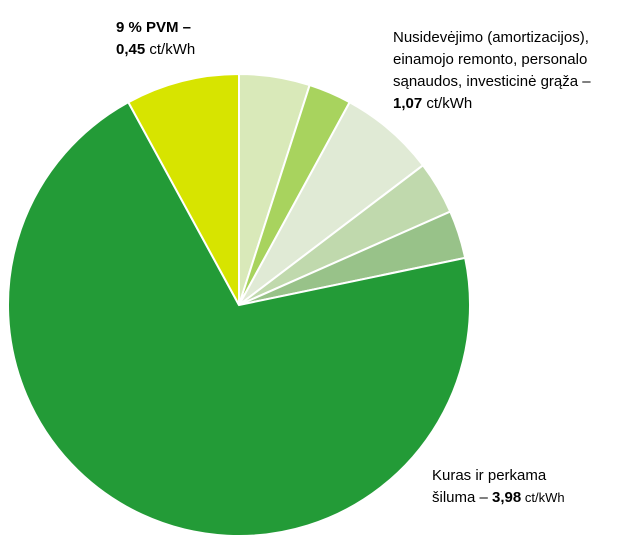 Image resolution: width=627 pixels, height=554 pixels. Describe the element at coordinates (130, 49) in the screenshot. I see `annotation-text: 0,45` at that location.